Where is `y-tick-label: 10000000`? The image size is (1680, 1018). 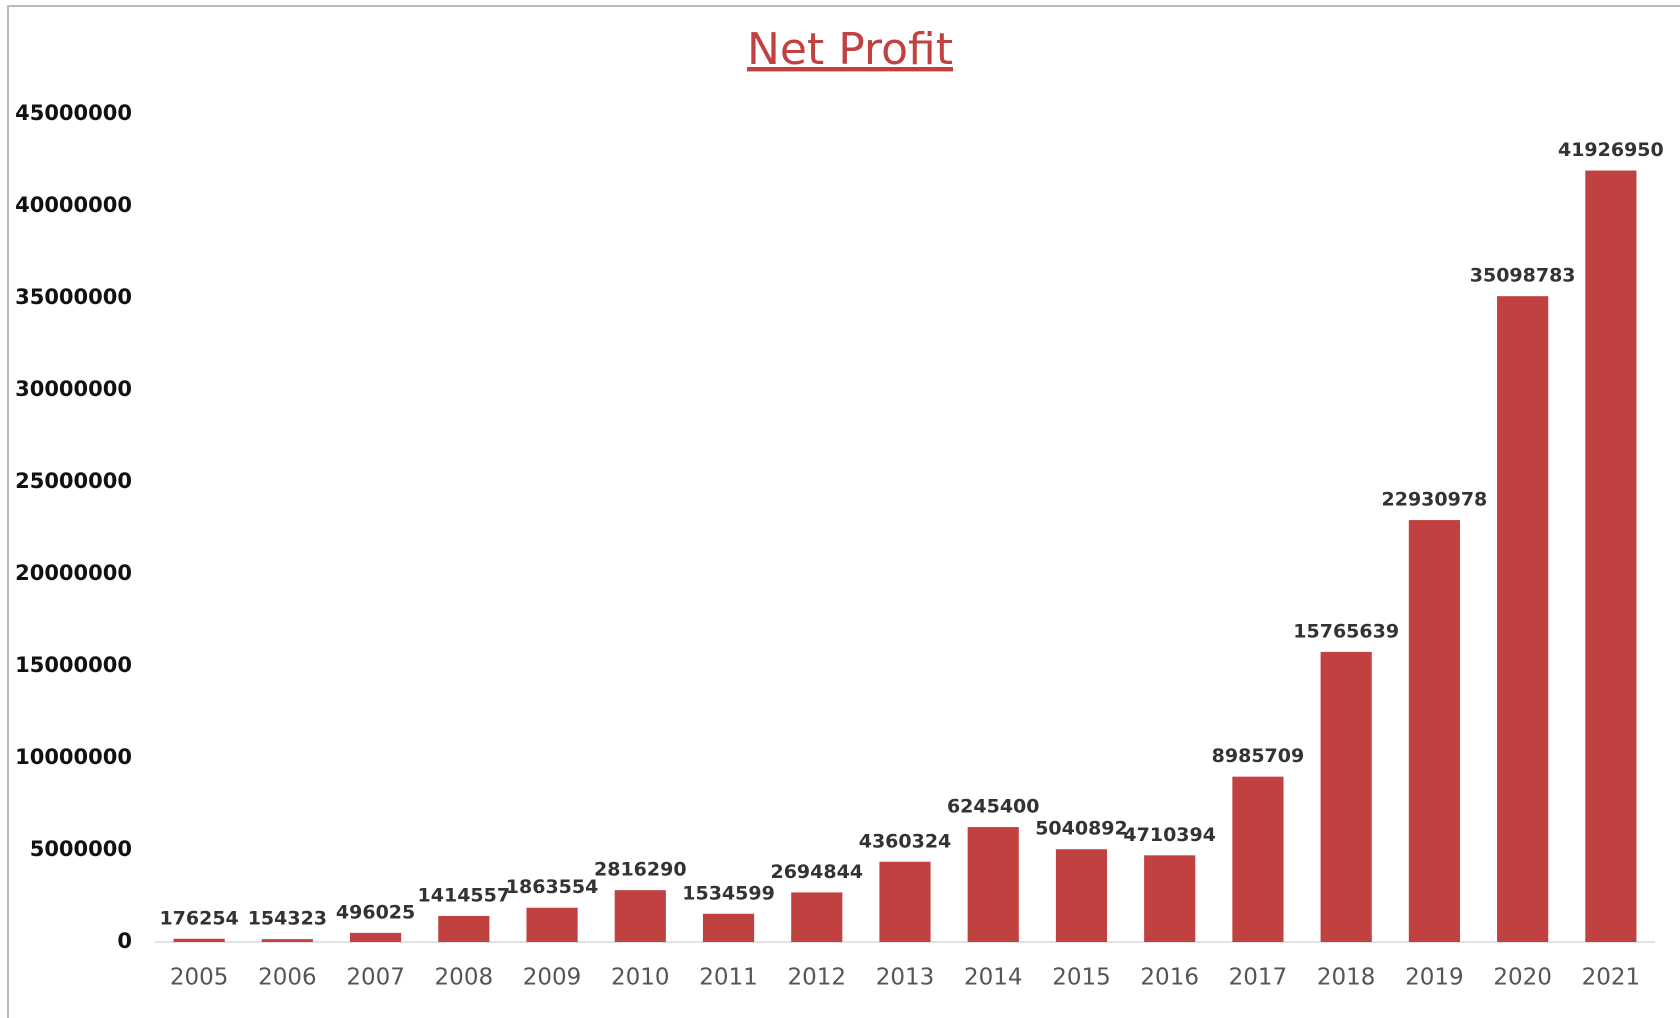 y-tick-label: 10000000 is located at coordinates (73, 757).